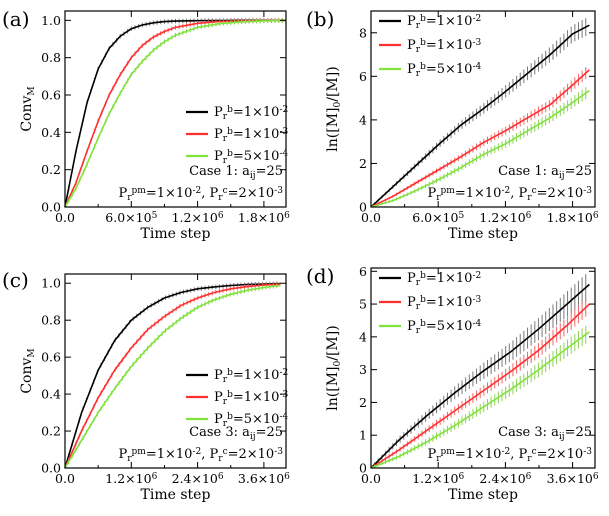  I want to click on panel-label: (c), so click(15, 280).